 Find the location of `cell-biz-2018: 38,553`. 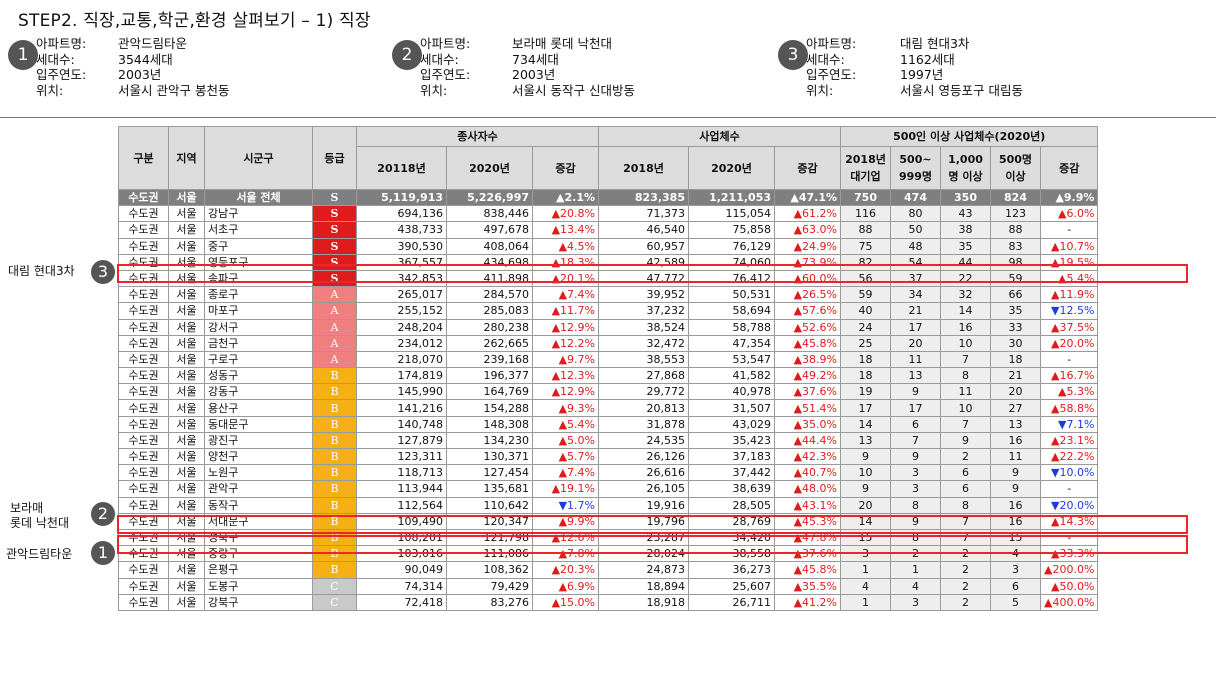

cell-biz-2018: 38,553 is located at coordinates (643, 359).